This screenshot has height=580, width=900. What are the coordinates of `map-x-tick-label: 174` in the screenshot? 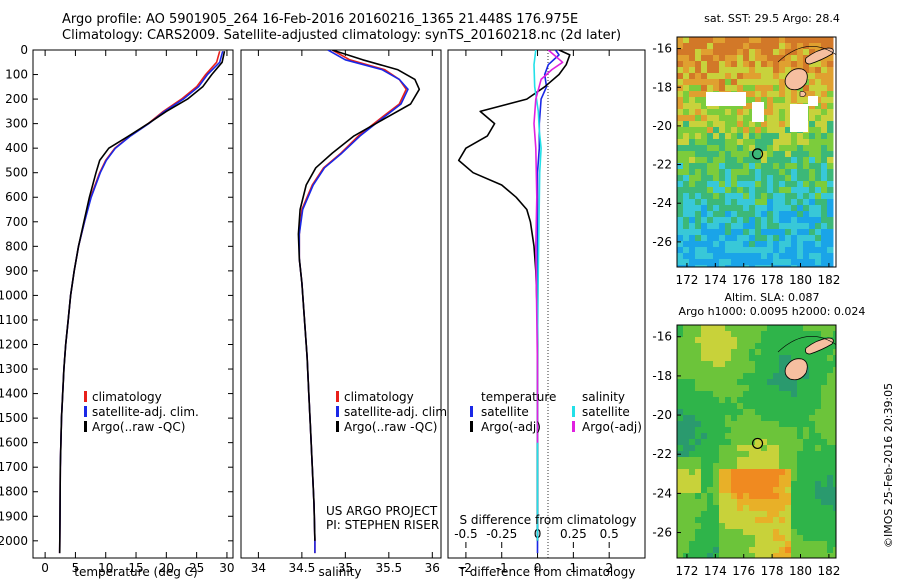 It's located at (715, 571).